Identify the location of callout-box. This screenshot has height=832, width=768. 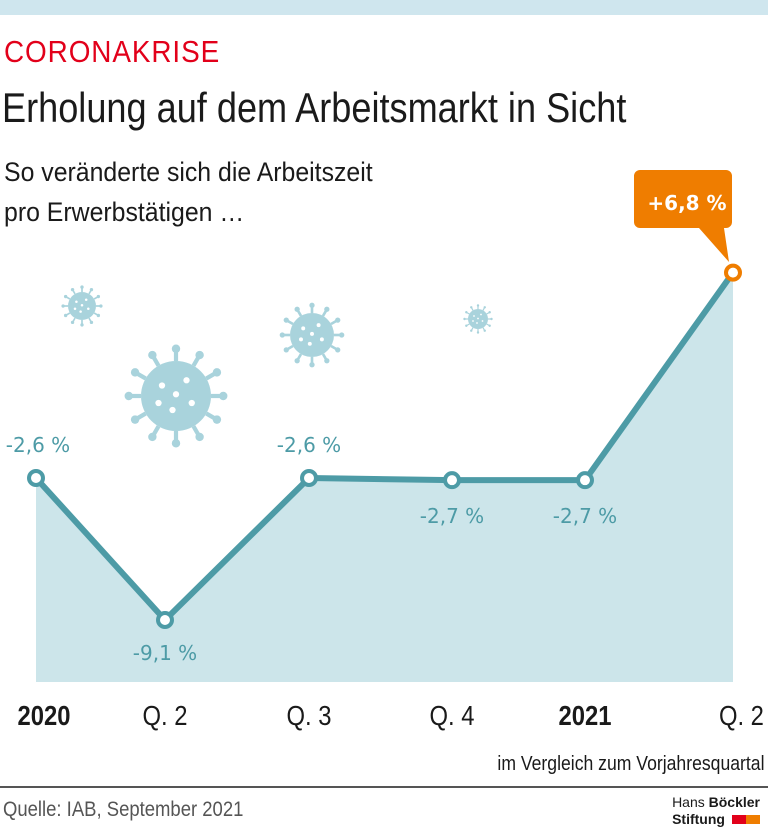
(683, 216).